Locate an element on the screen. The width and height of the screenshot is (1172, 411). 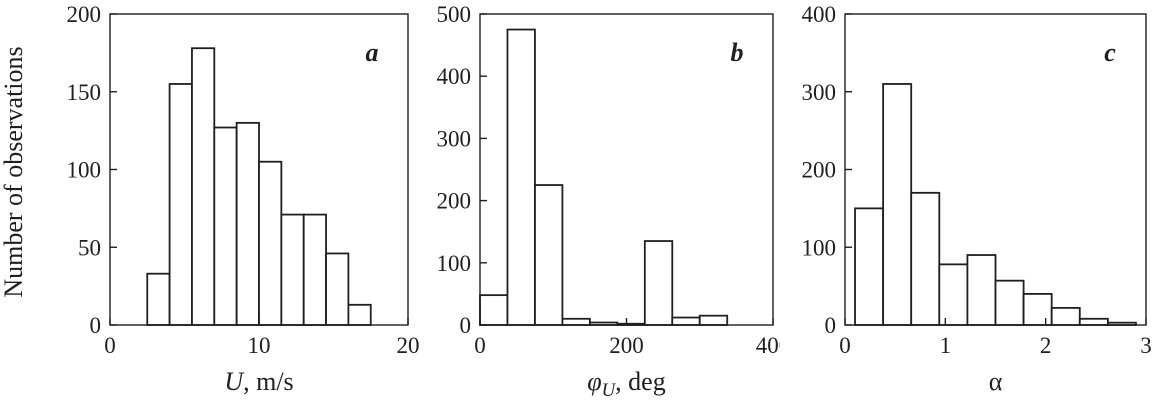
x-tick-label: 2 is located at coordinates (1046, 345).